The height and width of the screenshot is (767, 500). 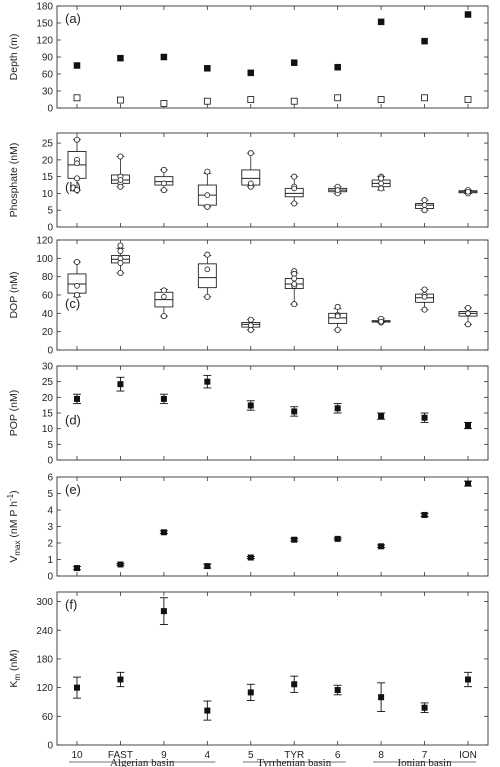 What do you see at coordinates (14, 684) in the screenshot?
I see `y-axis-label-main: K` at bounding box center [14, 684].